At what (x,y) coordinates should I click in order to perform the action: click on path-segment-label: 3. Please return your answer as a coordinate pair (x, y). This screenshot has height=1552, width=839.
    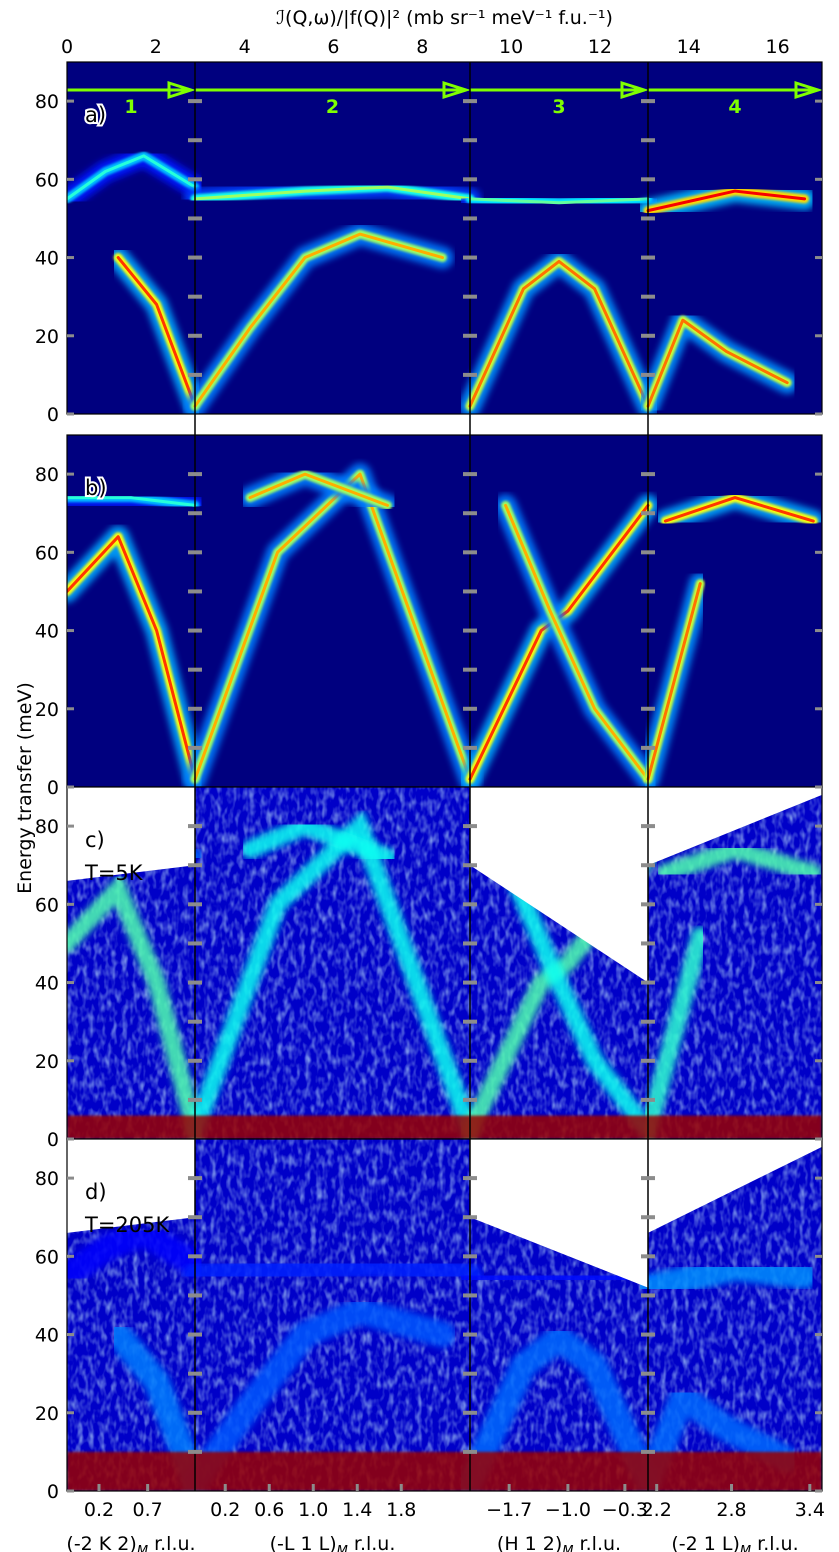
    Looking at the image, I should click on (558, 107).